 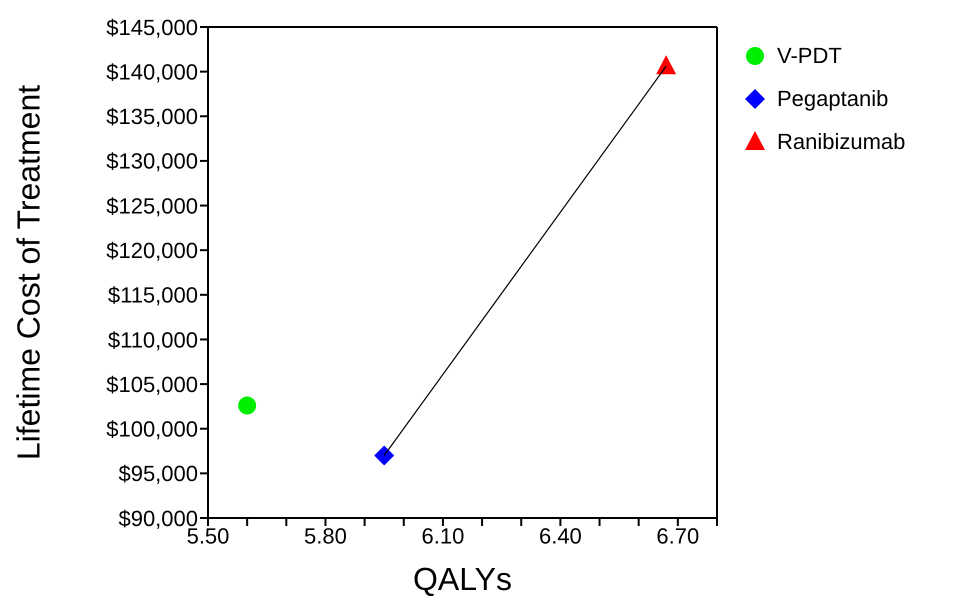 What do you see at coordinates (152, 71) in the screenshot?
I see `y-tick-label: $140,000` at bounding box center [152, 71].